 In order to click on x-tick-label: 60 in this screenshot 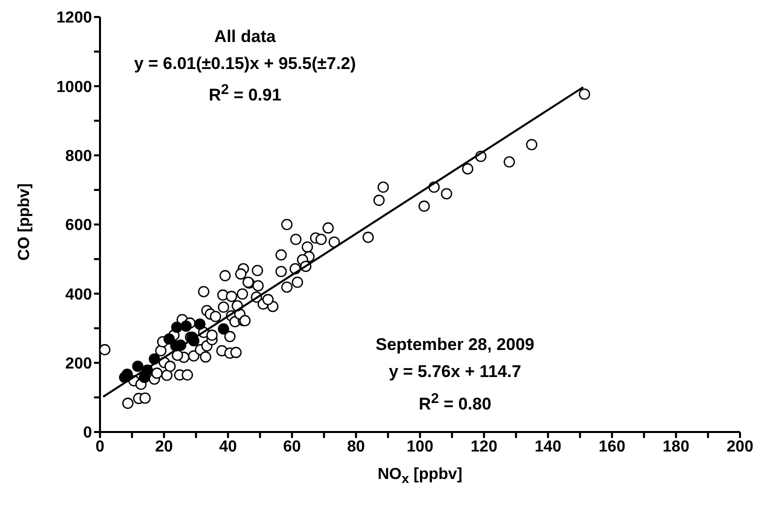, I will do `click(292, 447)`.